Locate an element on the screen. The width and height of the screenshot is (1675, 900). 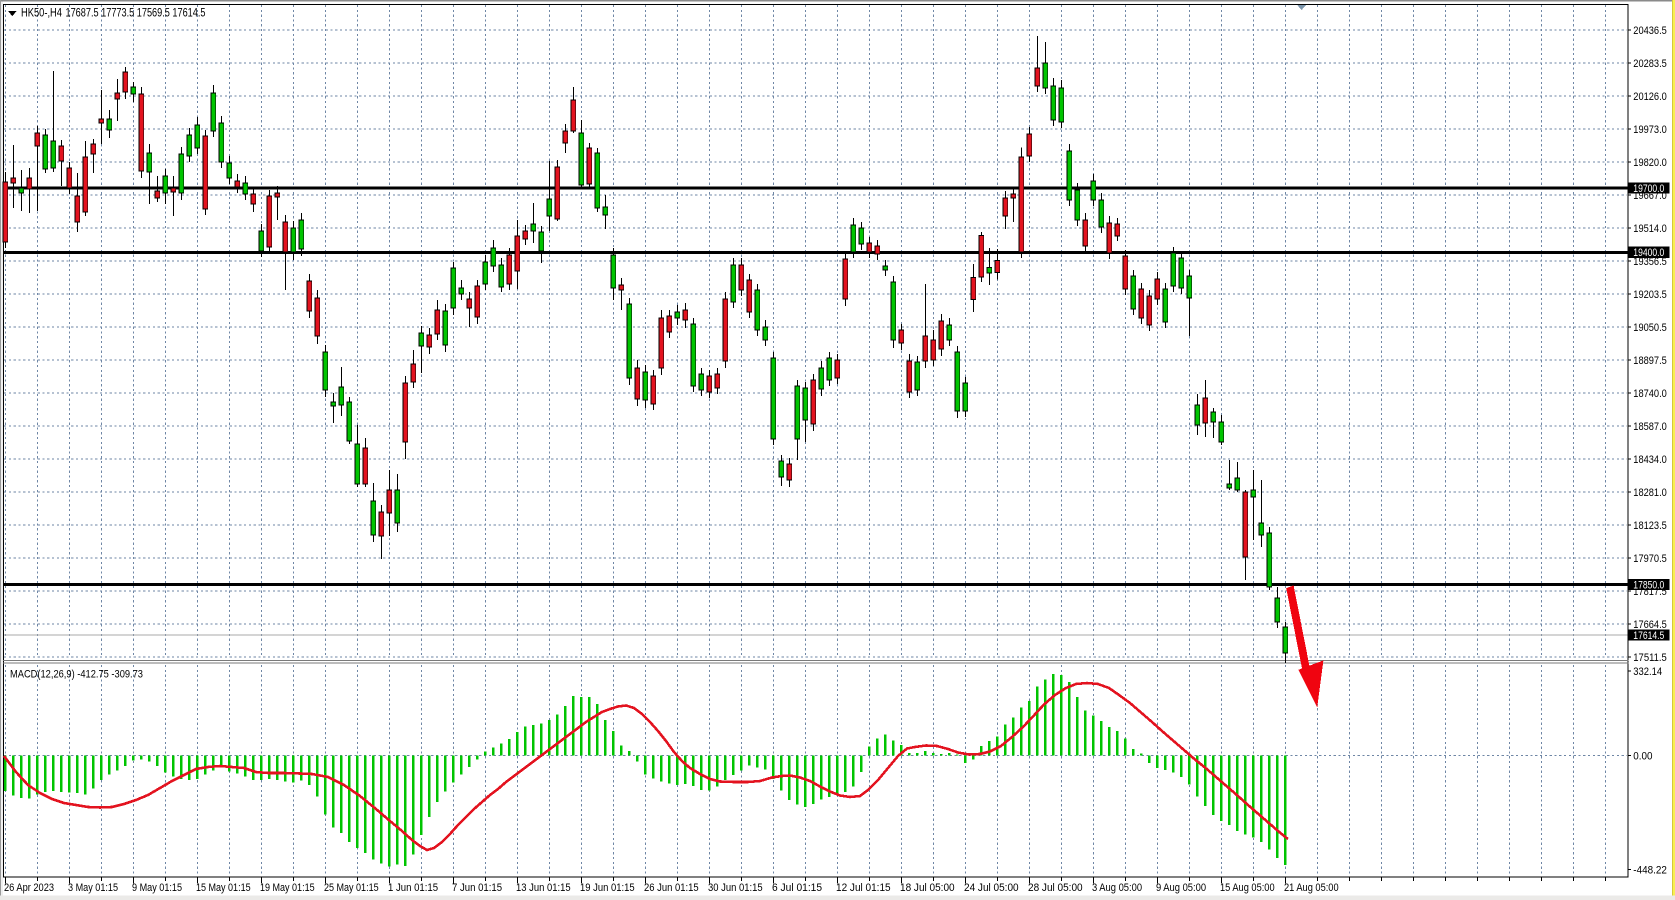
svg-text: 19356.5 is located at coordinates (1650, 262).